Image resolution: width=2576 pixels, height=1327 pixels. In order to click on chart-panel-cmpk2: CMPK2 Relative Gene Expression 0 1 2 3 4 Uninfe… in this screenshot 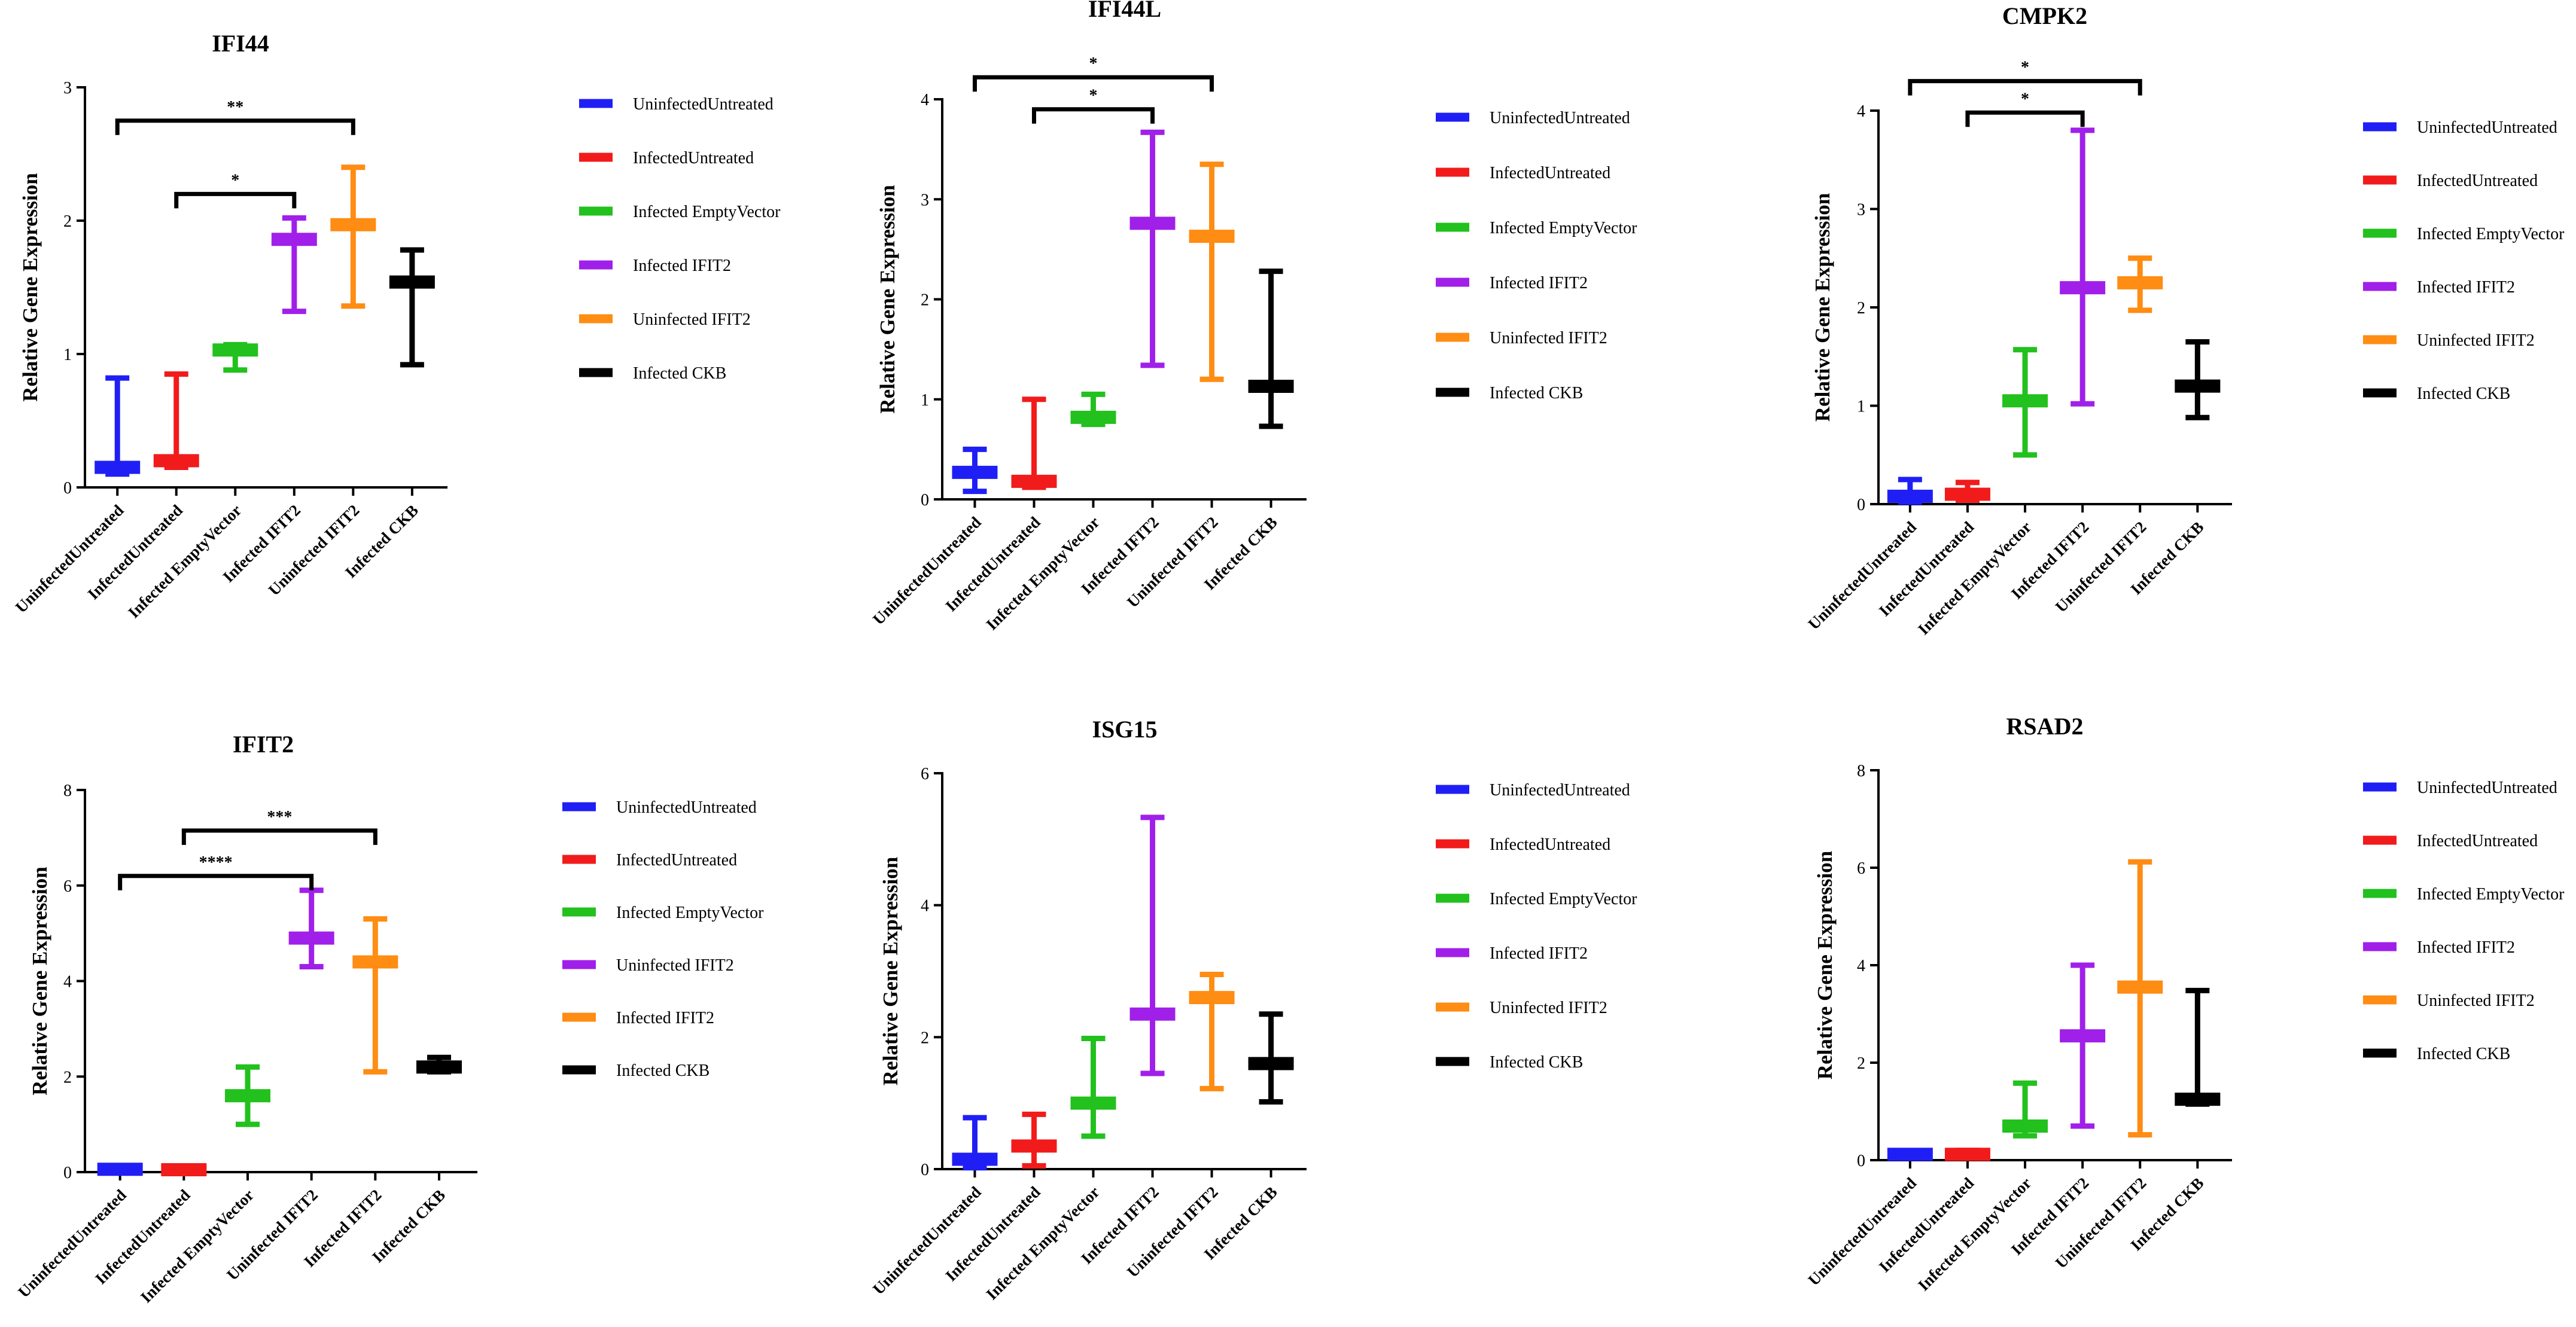, I will do `click(2184, 320)`.